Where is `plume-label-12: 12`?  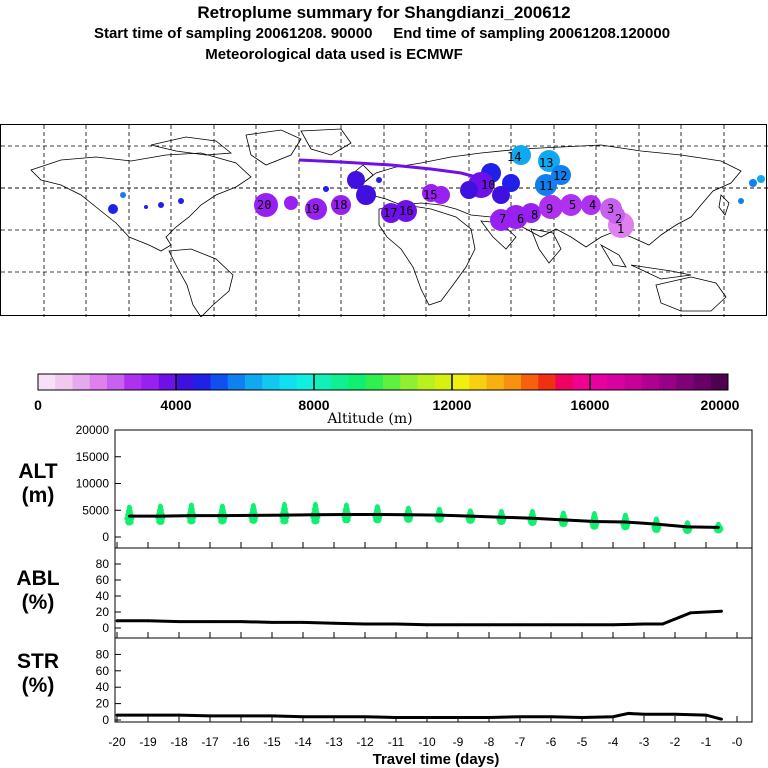
plume-label-12: 12 is located at coordinates (560, 176).